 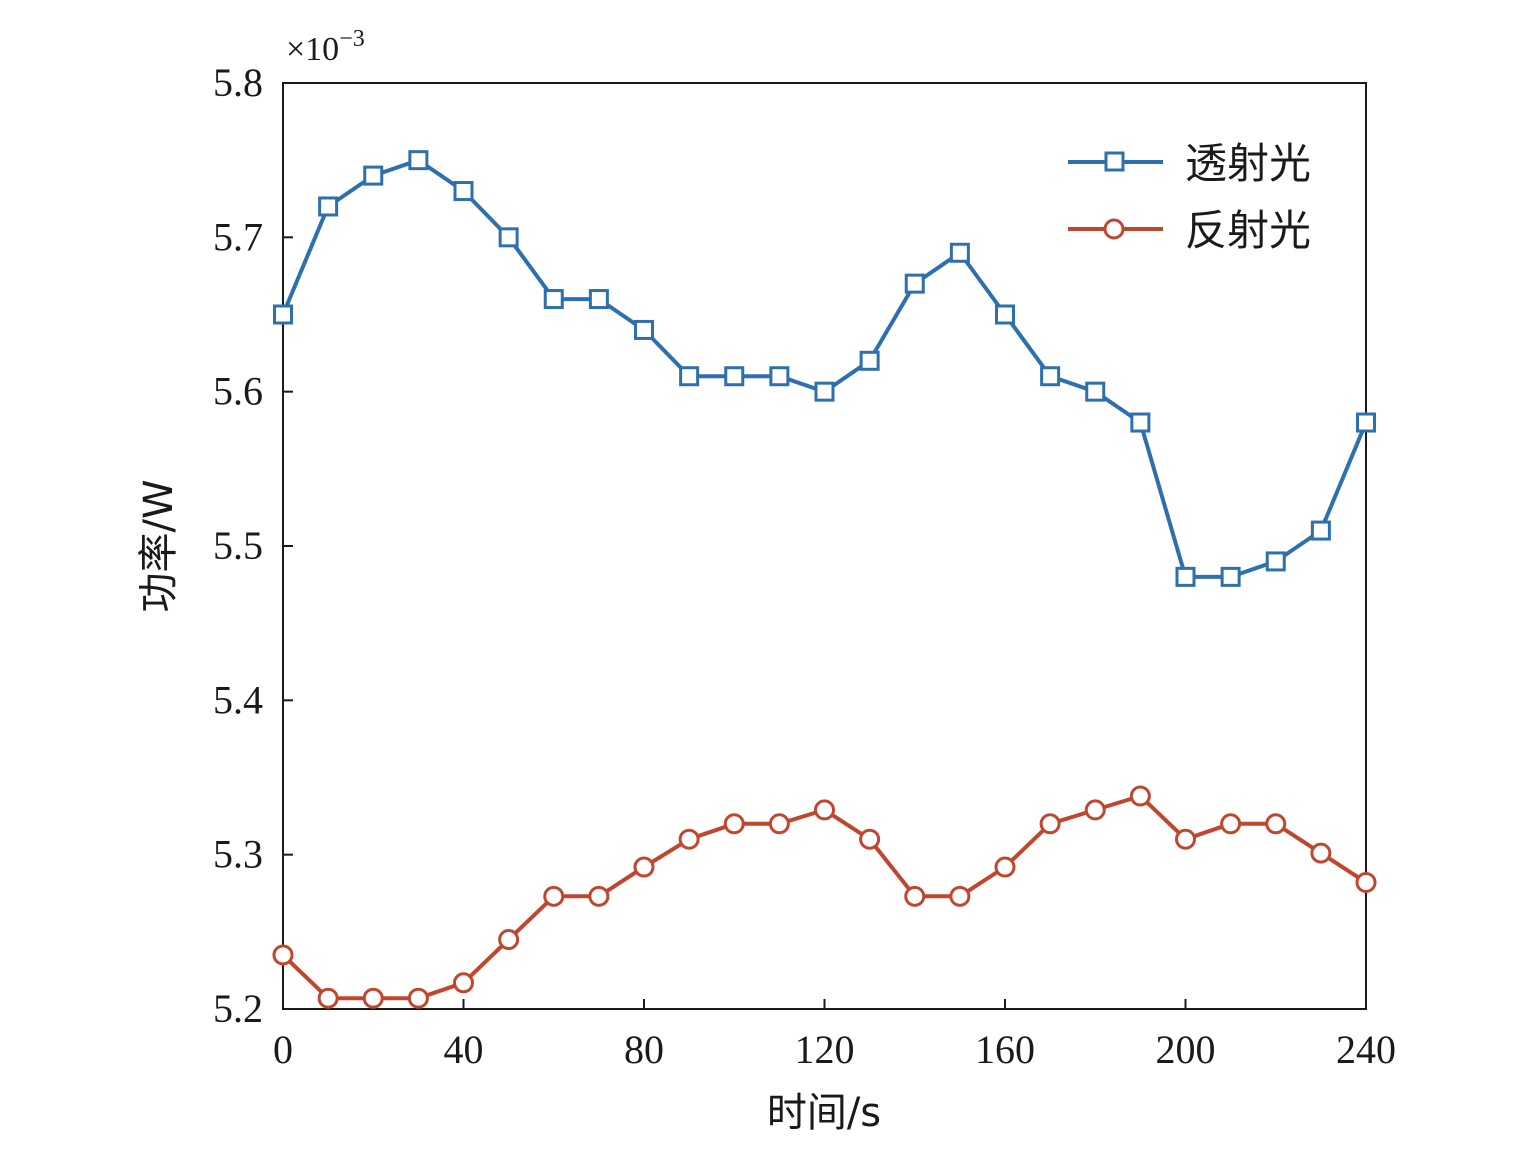 I want to click on y-tick-label: 5.7, so click(x=238, y=236).